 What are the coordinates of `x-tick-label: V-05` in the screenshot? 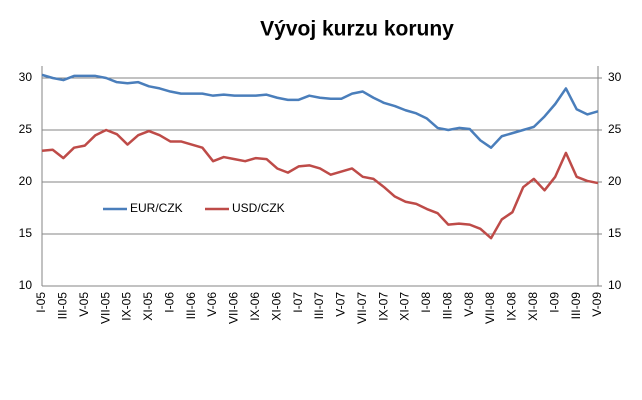 It's located at (84, 304).